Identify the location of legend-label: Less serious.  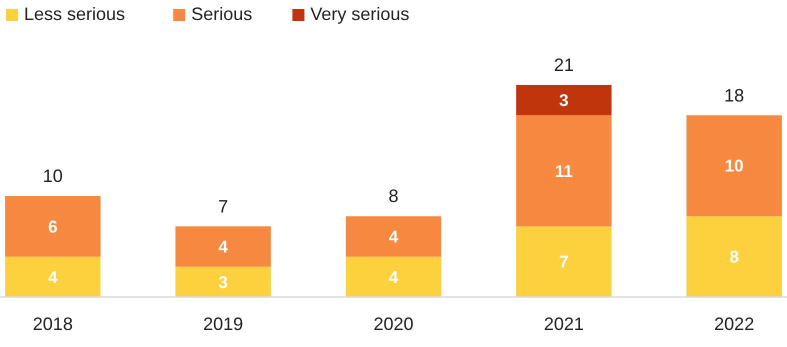
(75, 14).